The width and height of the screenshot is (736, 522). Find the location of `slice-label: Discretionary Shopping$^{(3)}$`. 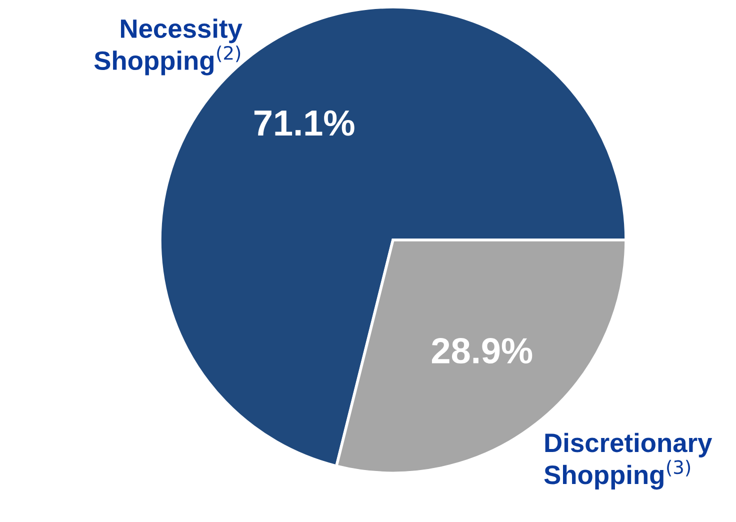

slice-label: Discretionary Shopping$^{(3)}$ is located at coordinates (628, 461).